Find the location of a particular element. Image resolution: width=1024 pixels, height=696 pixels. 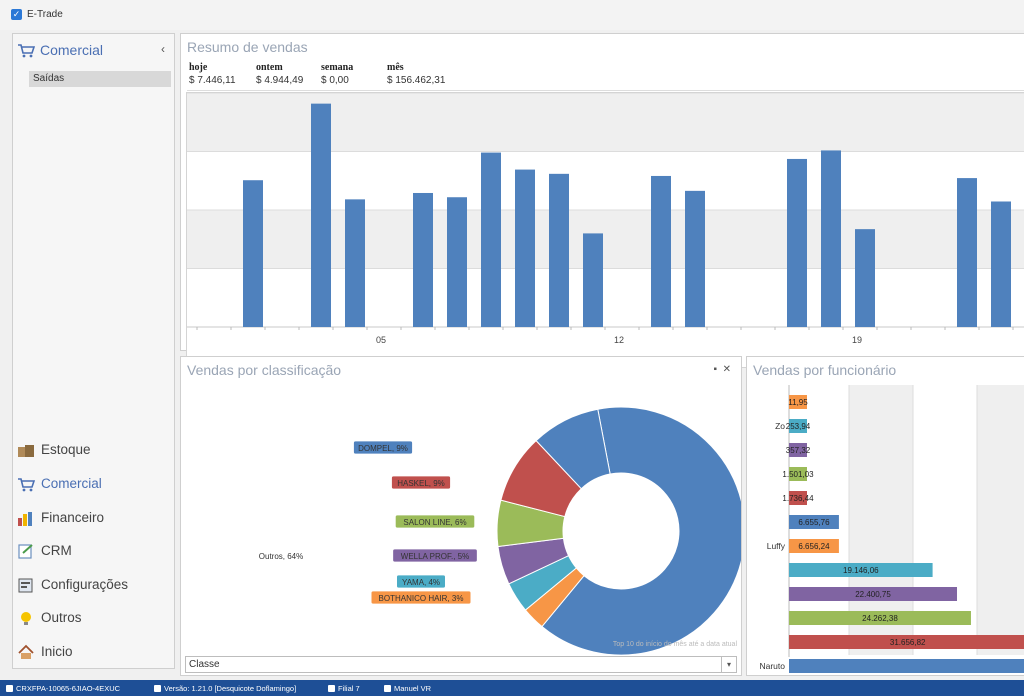

sidebar-item-label: Saídas is located at coordinates (49, 78).